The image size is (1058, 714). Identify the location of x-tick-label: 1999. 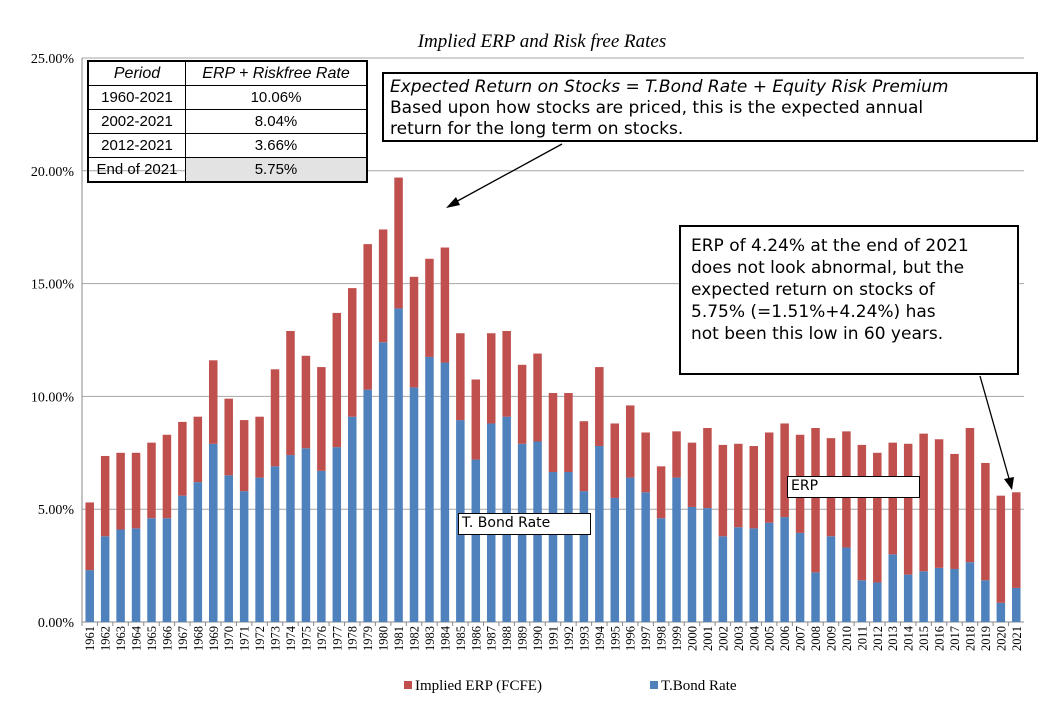
(677, 638).